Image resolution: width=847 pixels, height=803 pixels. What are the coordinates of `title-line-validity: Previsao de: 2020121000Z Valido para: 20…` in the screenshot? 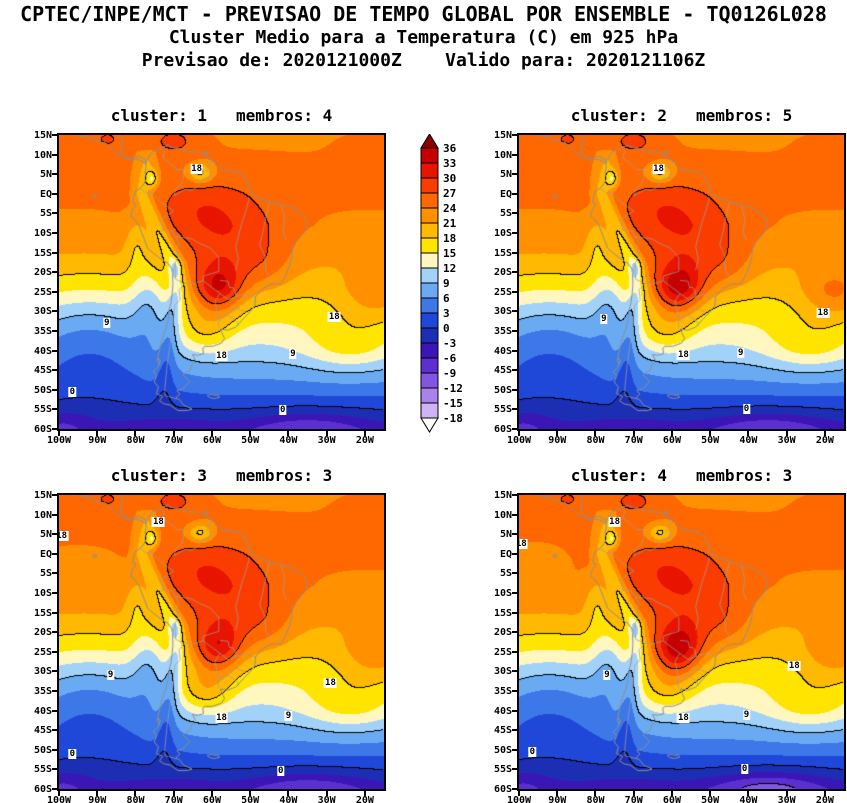 It's located at (423, 60).